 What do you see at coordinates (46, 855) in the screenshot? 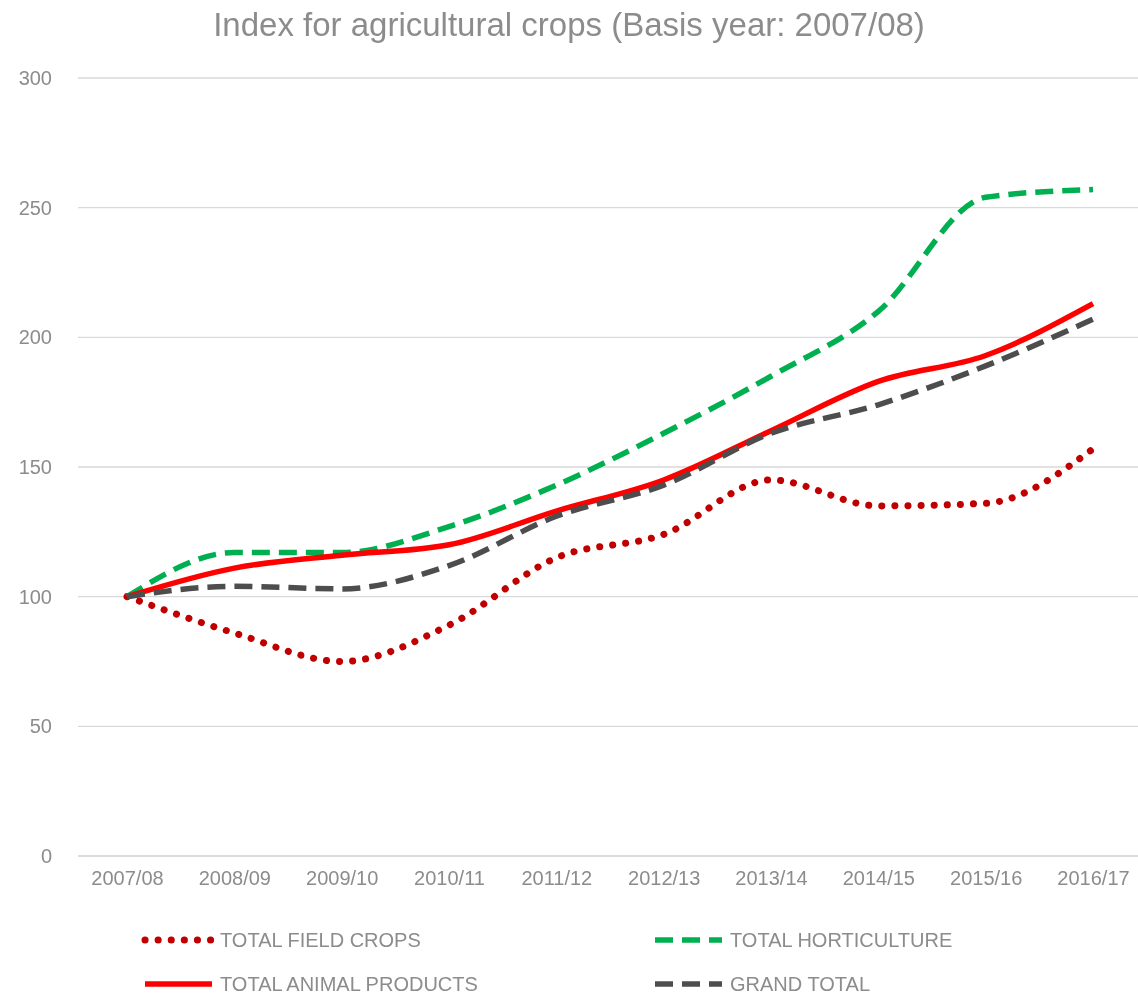
I see `y-tick-label: 0` at bounding box center [46, 855].